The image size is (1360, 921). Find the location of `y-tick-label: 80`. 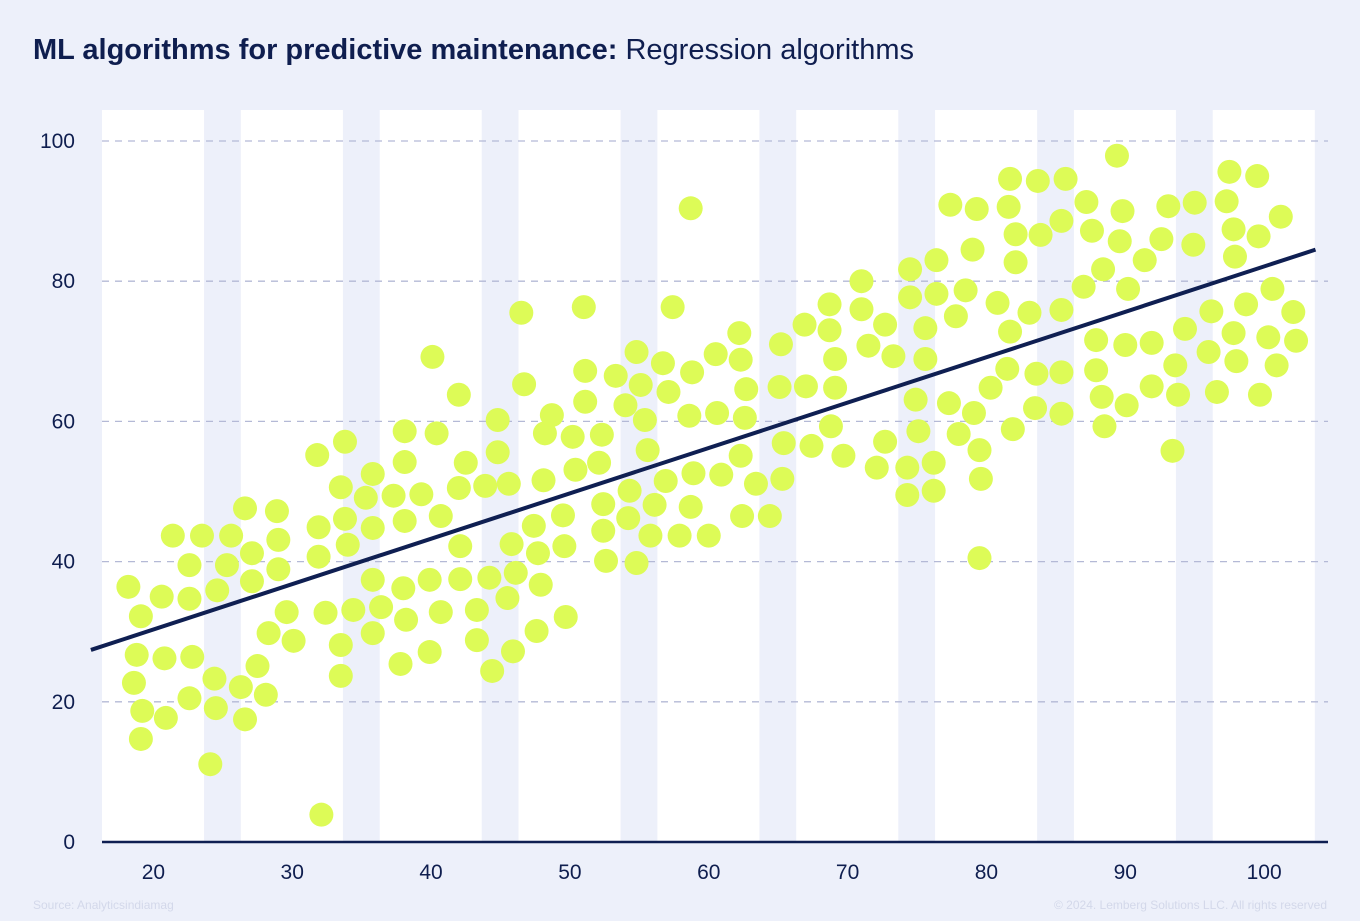

y-tick-label: 80 is located at coordinates (63, 281).